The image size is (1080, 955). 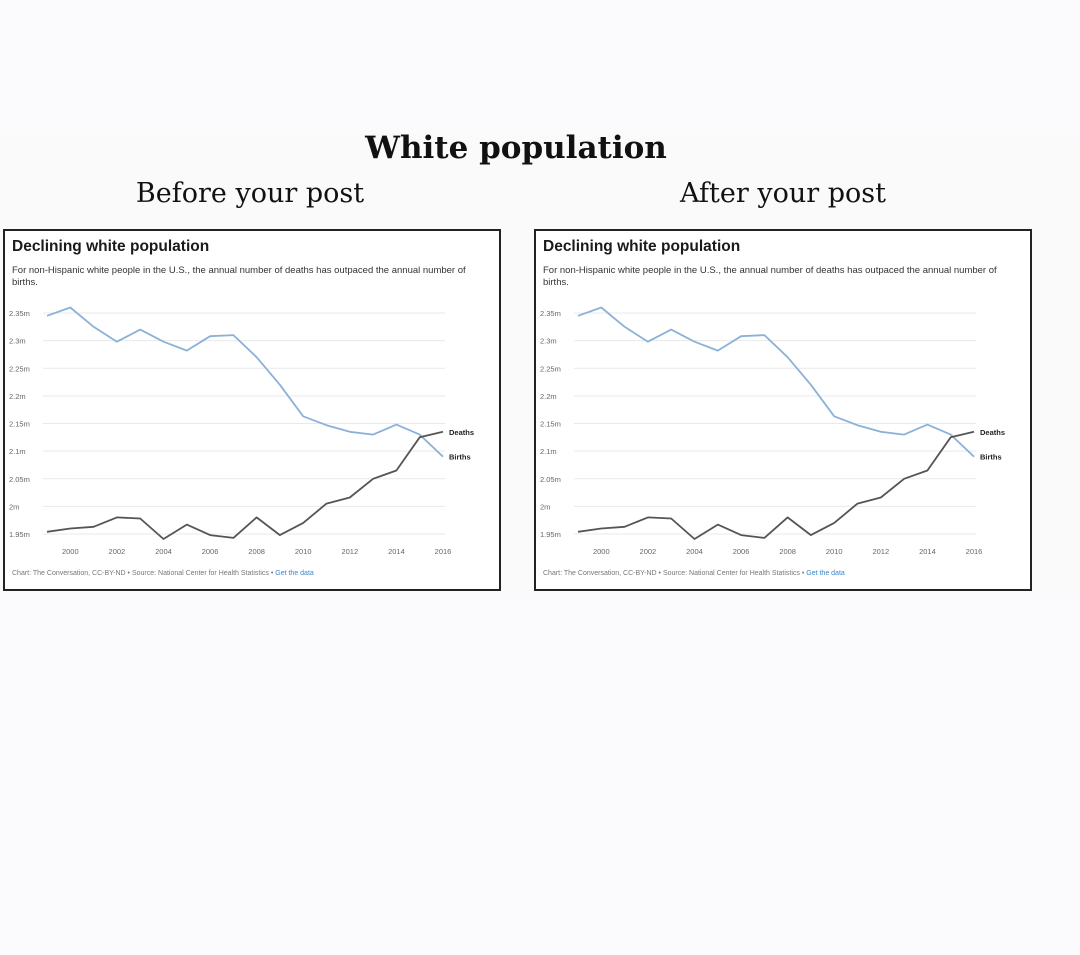 What do you see at coordinates (250, 193) in the screenshot?
I see `panel-caption-before: Before your post` at bounding box center [250, 193].